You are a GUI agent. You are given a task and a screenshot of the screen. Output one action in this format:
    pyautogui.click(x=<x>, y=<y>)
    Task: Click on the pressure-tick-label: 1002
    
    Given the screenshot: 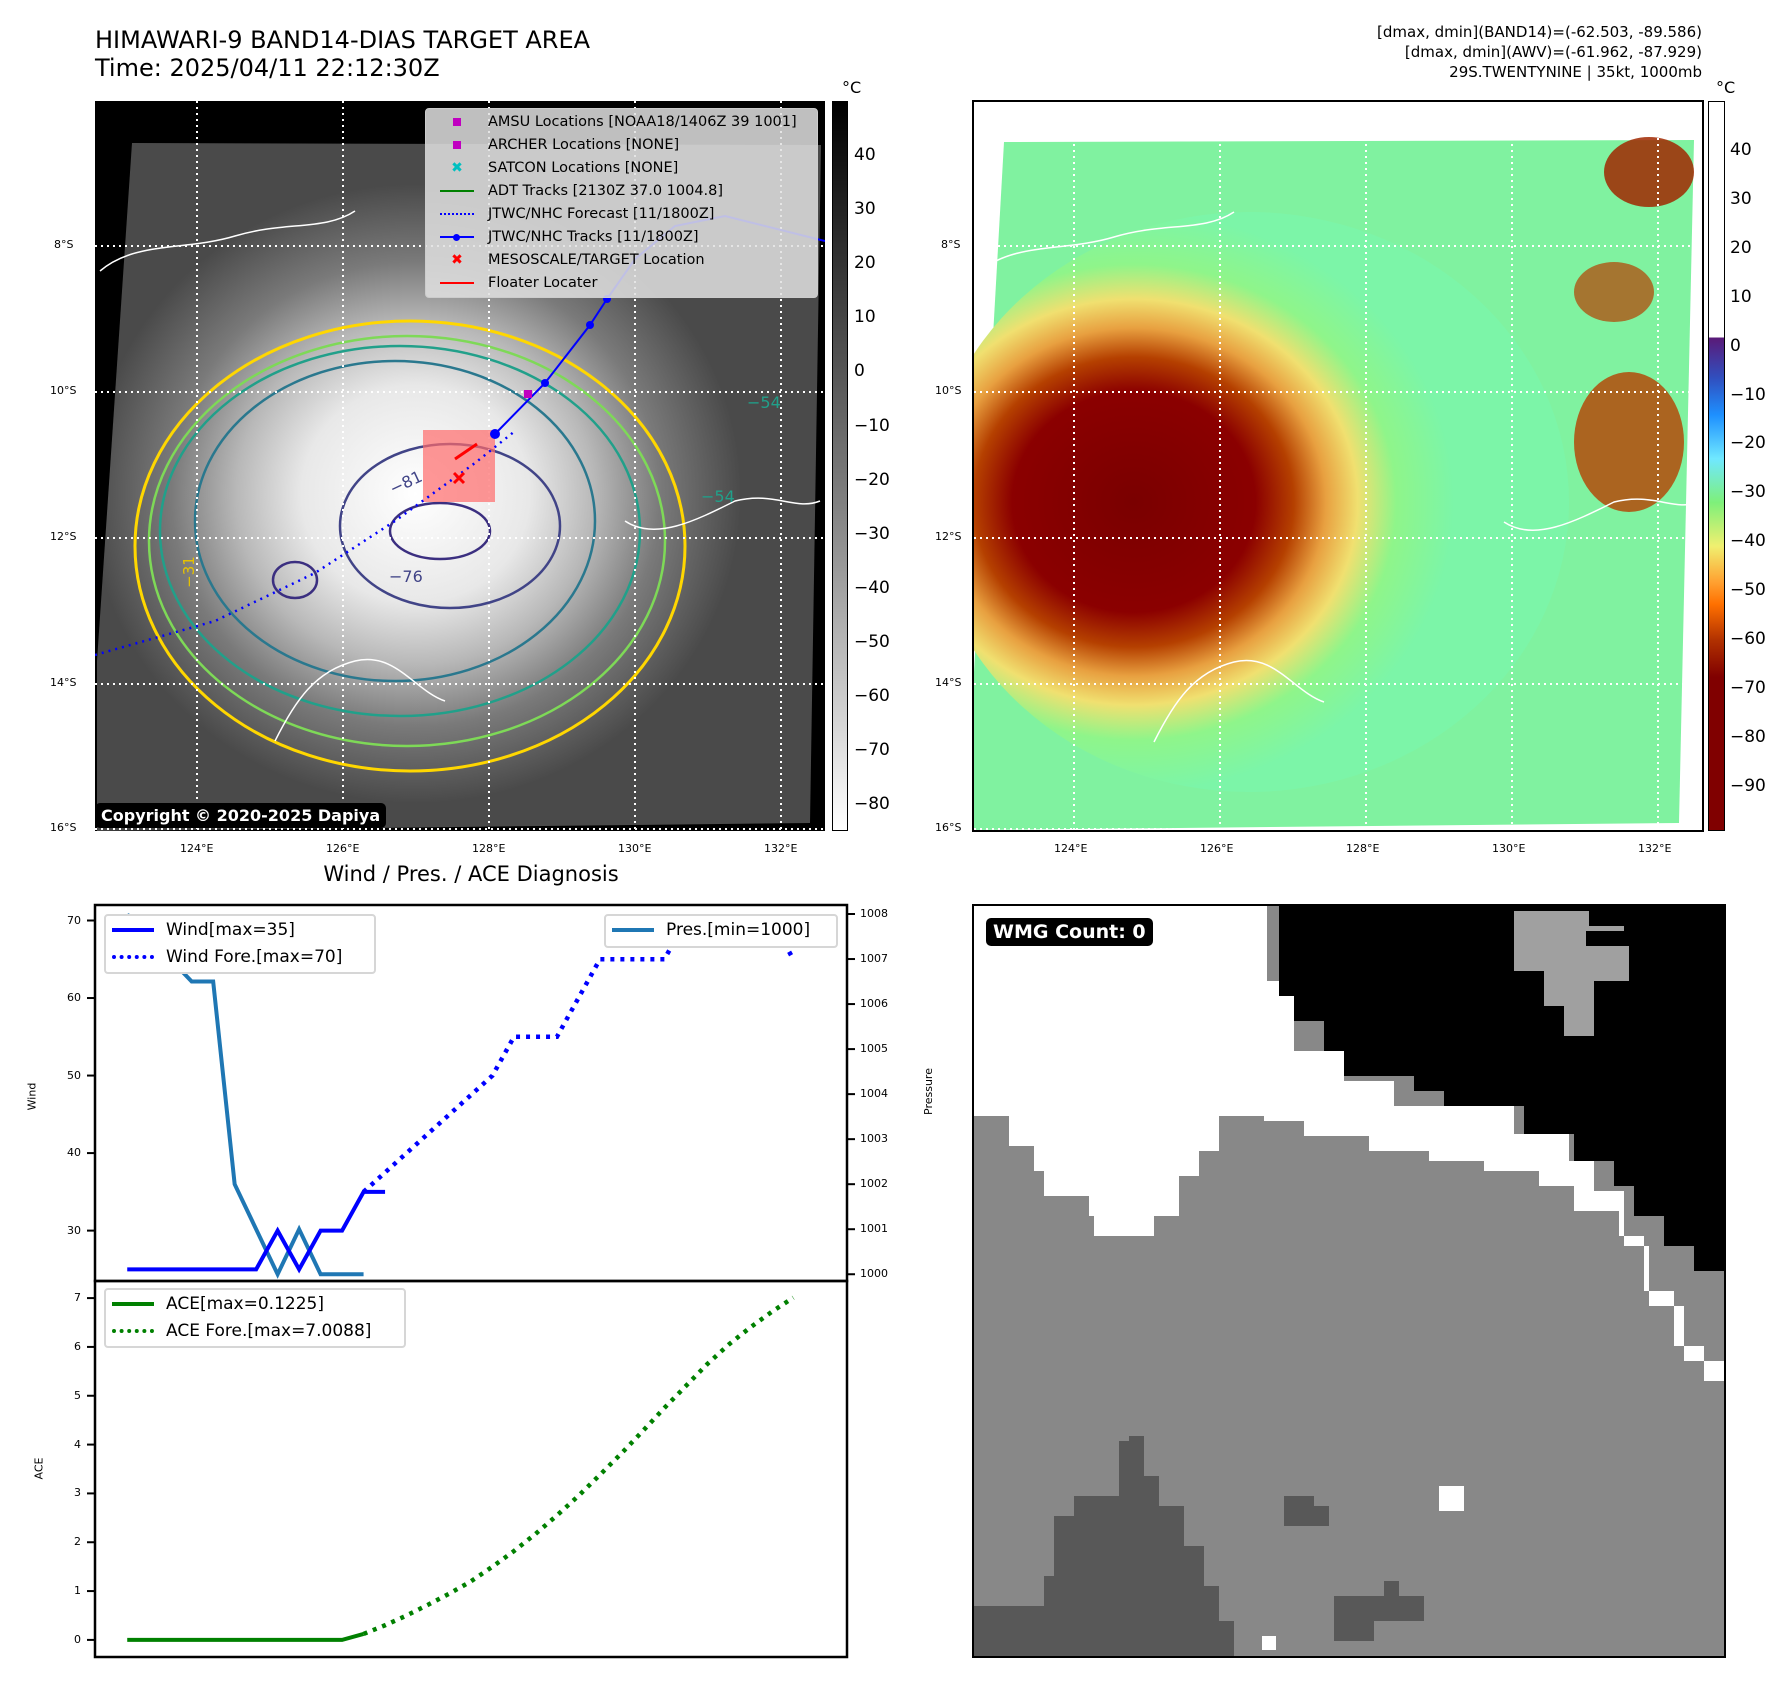 What is the action you would take?
    pyautogui.click(x=874, y=1184)
    